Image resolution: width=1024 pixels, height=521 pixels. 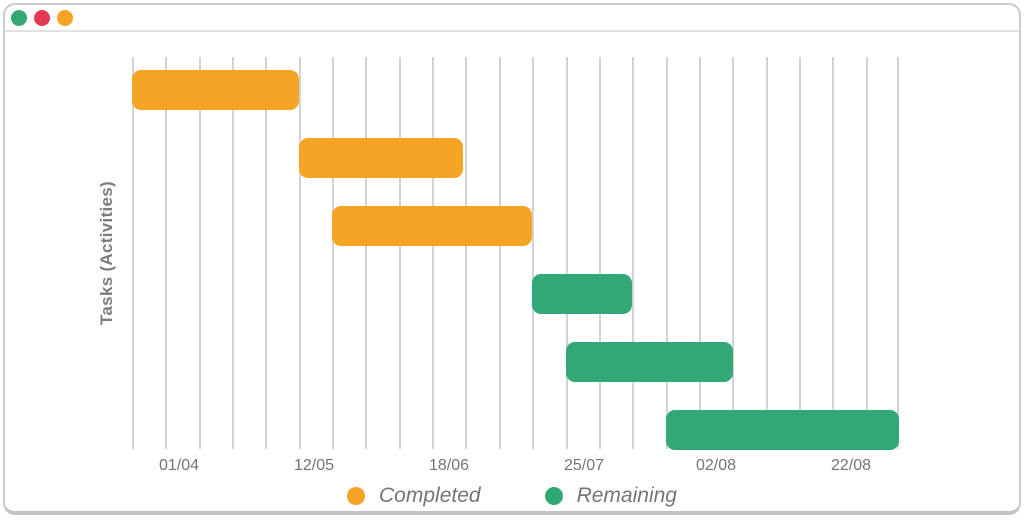 What do you see at coordinates (449, 465) in the screenshot?
I see `x-tick-label: 18/06` at bounding box center [449, 465].